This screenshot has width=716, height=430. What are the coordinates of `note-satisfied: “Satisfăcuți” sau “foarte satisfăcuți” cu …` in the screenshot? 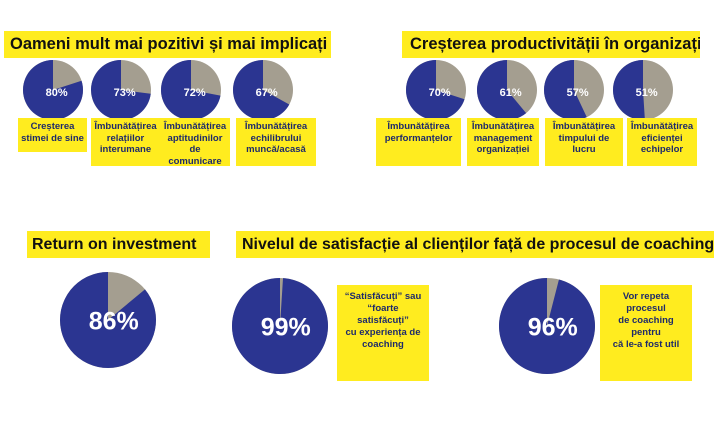 It's located at (383, 333).